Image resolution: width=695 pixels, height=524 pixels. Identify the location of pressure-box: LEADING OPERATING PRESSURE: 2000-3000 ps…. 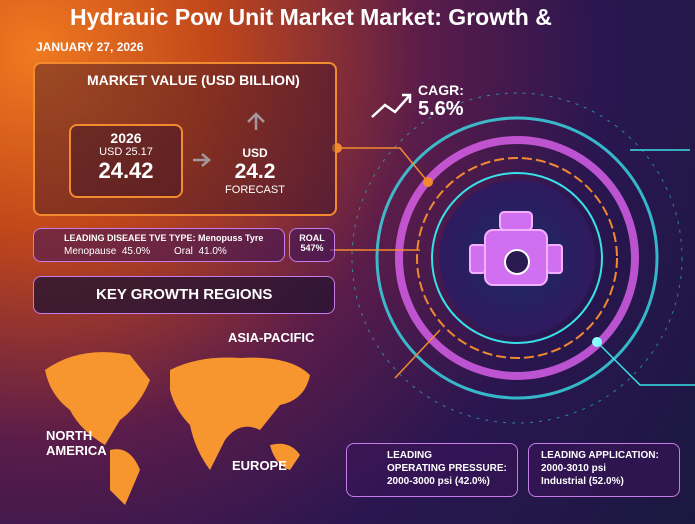
(432, 470).